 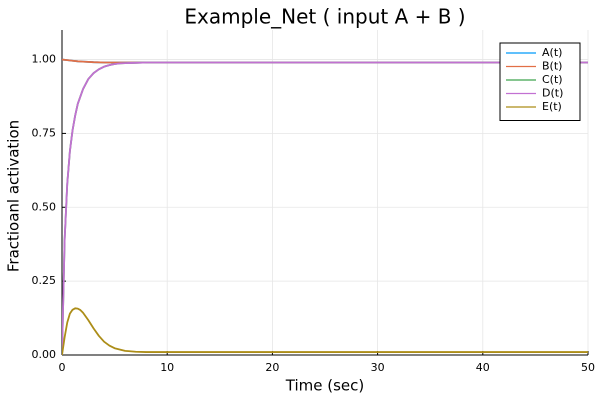 What do you see at coordinates (378, 367) in the screenshot?
I see `x-tick-label: 30` at bounding box center [378, 367].